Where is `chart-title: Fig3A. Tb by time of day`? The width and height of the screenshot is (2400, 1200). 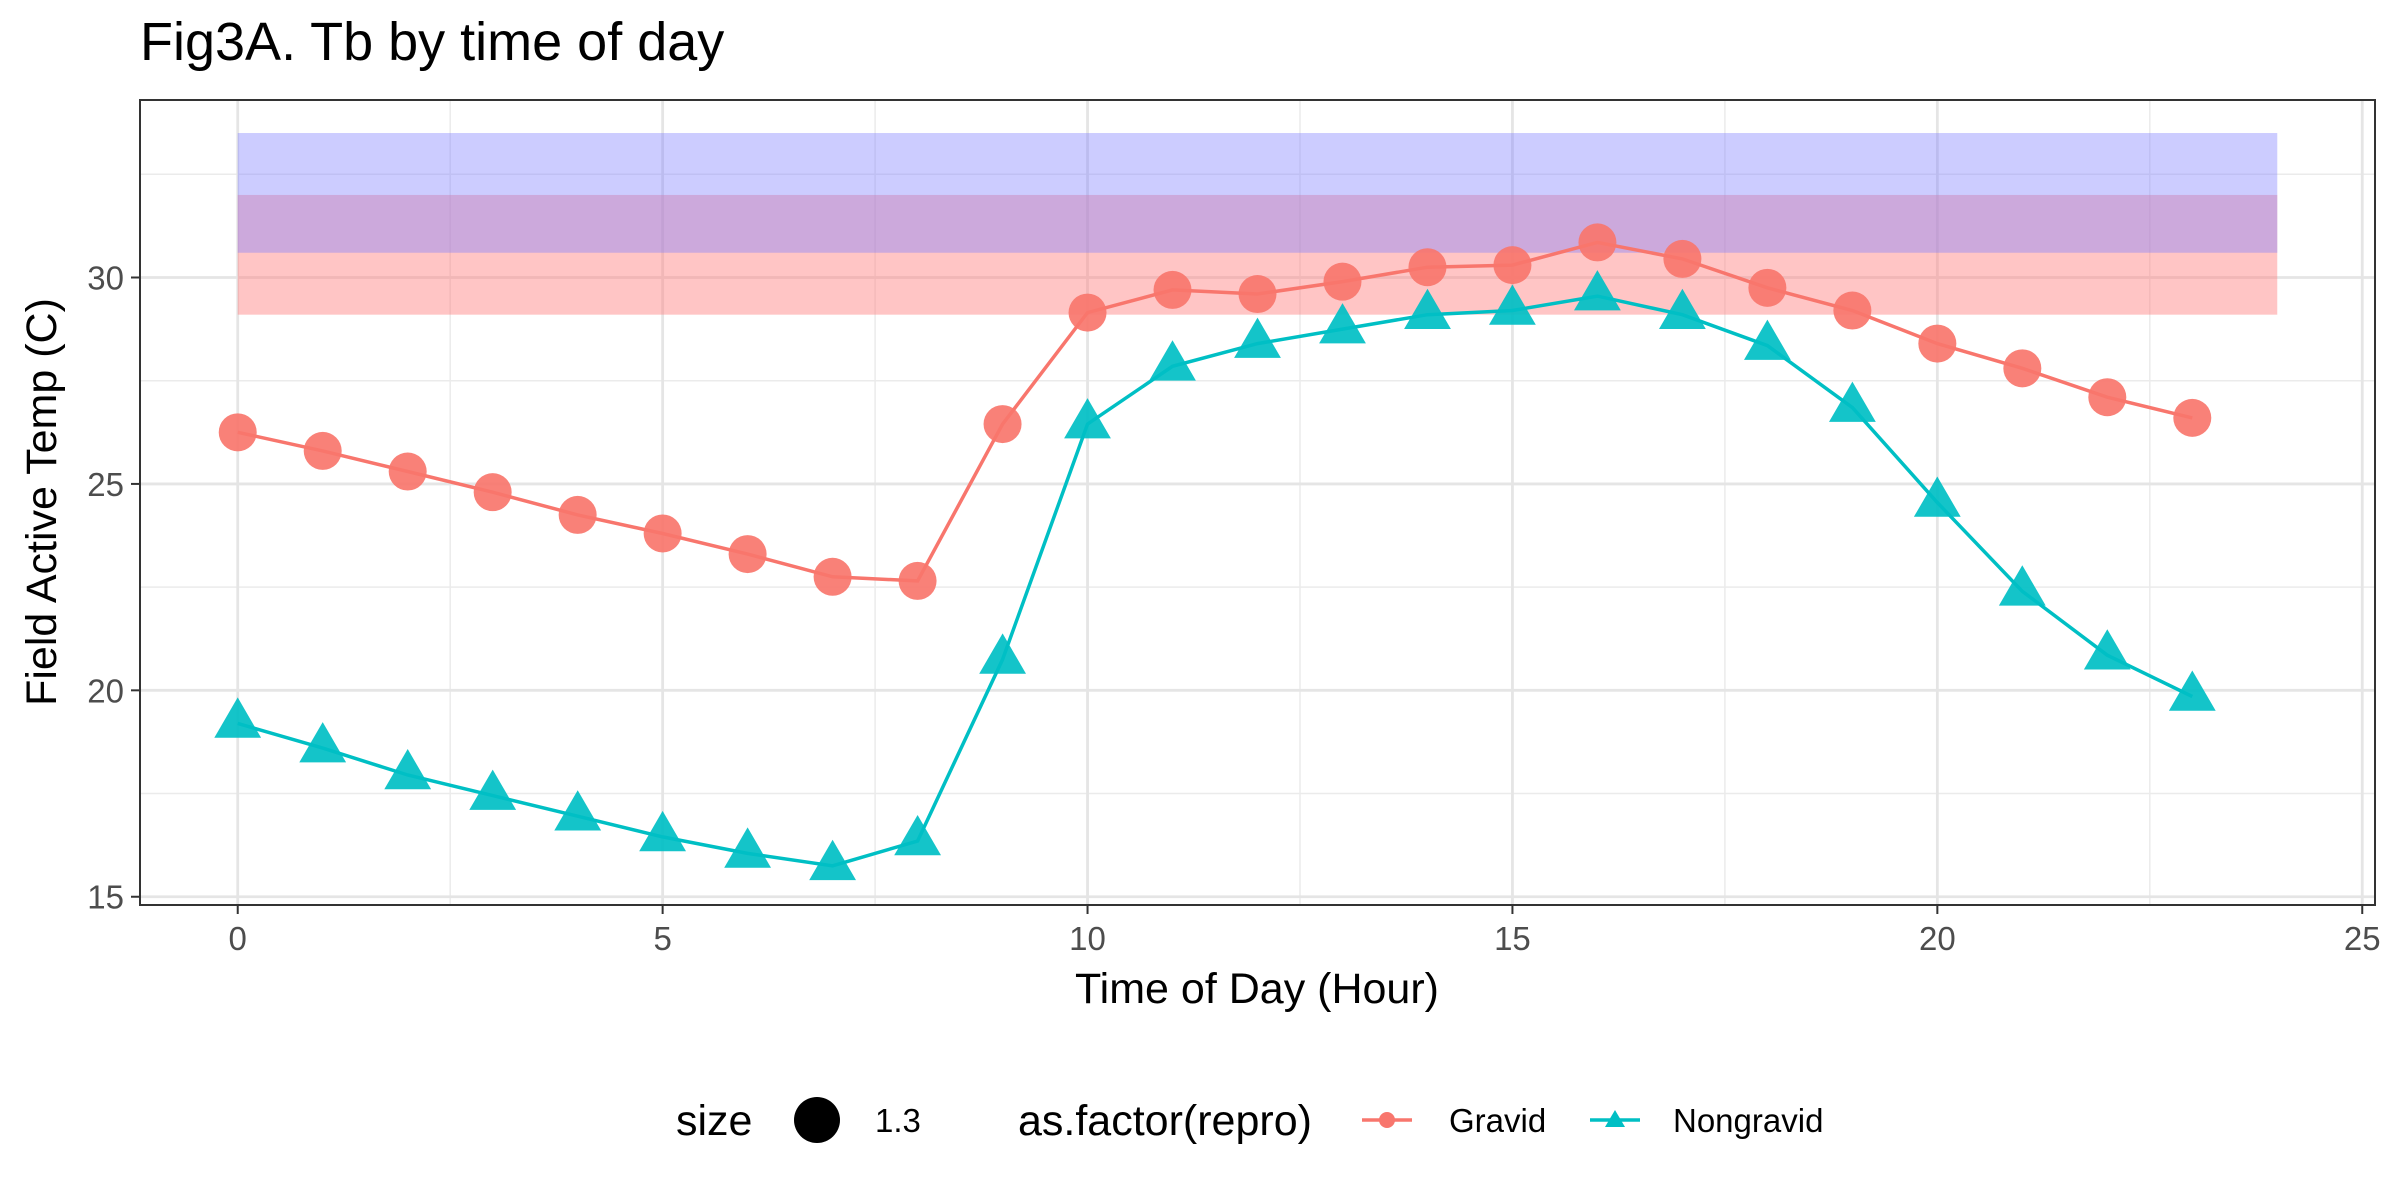 chart-title: Fig3A. Tb by time of day is located at coordinates (432, 42).